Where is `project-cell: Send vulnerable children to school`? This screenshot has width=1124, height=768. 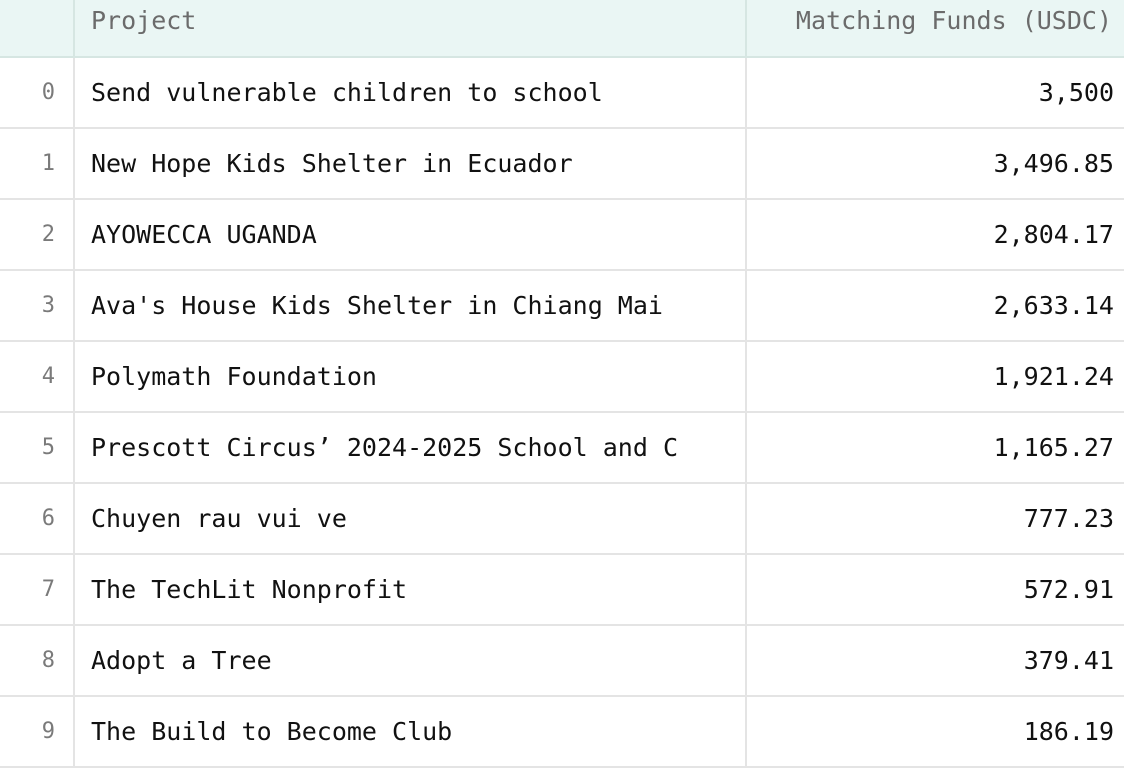
project-cell: Send vulnerable children to school is located at coordinates (411, 92).